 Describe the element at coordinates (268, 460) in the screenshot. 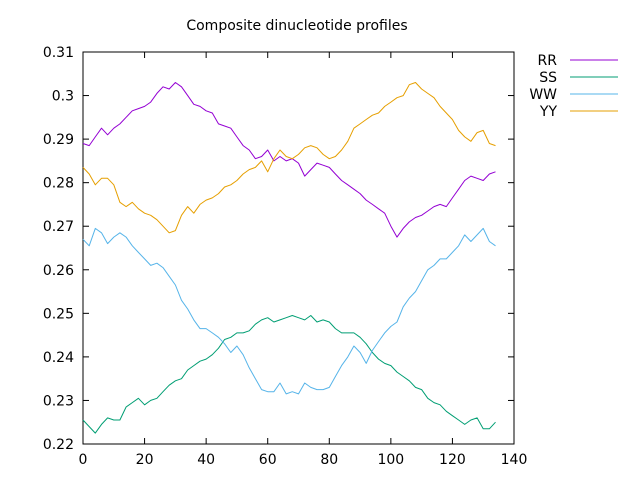

I see `x-tick-label: 60` at that location.